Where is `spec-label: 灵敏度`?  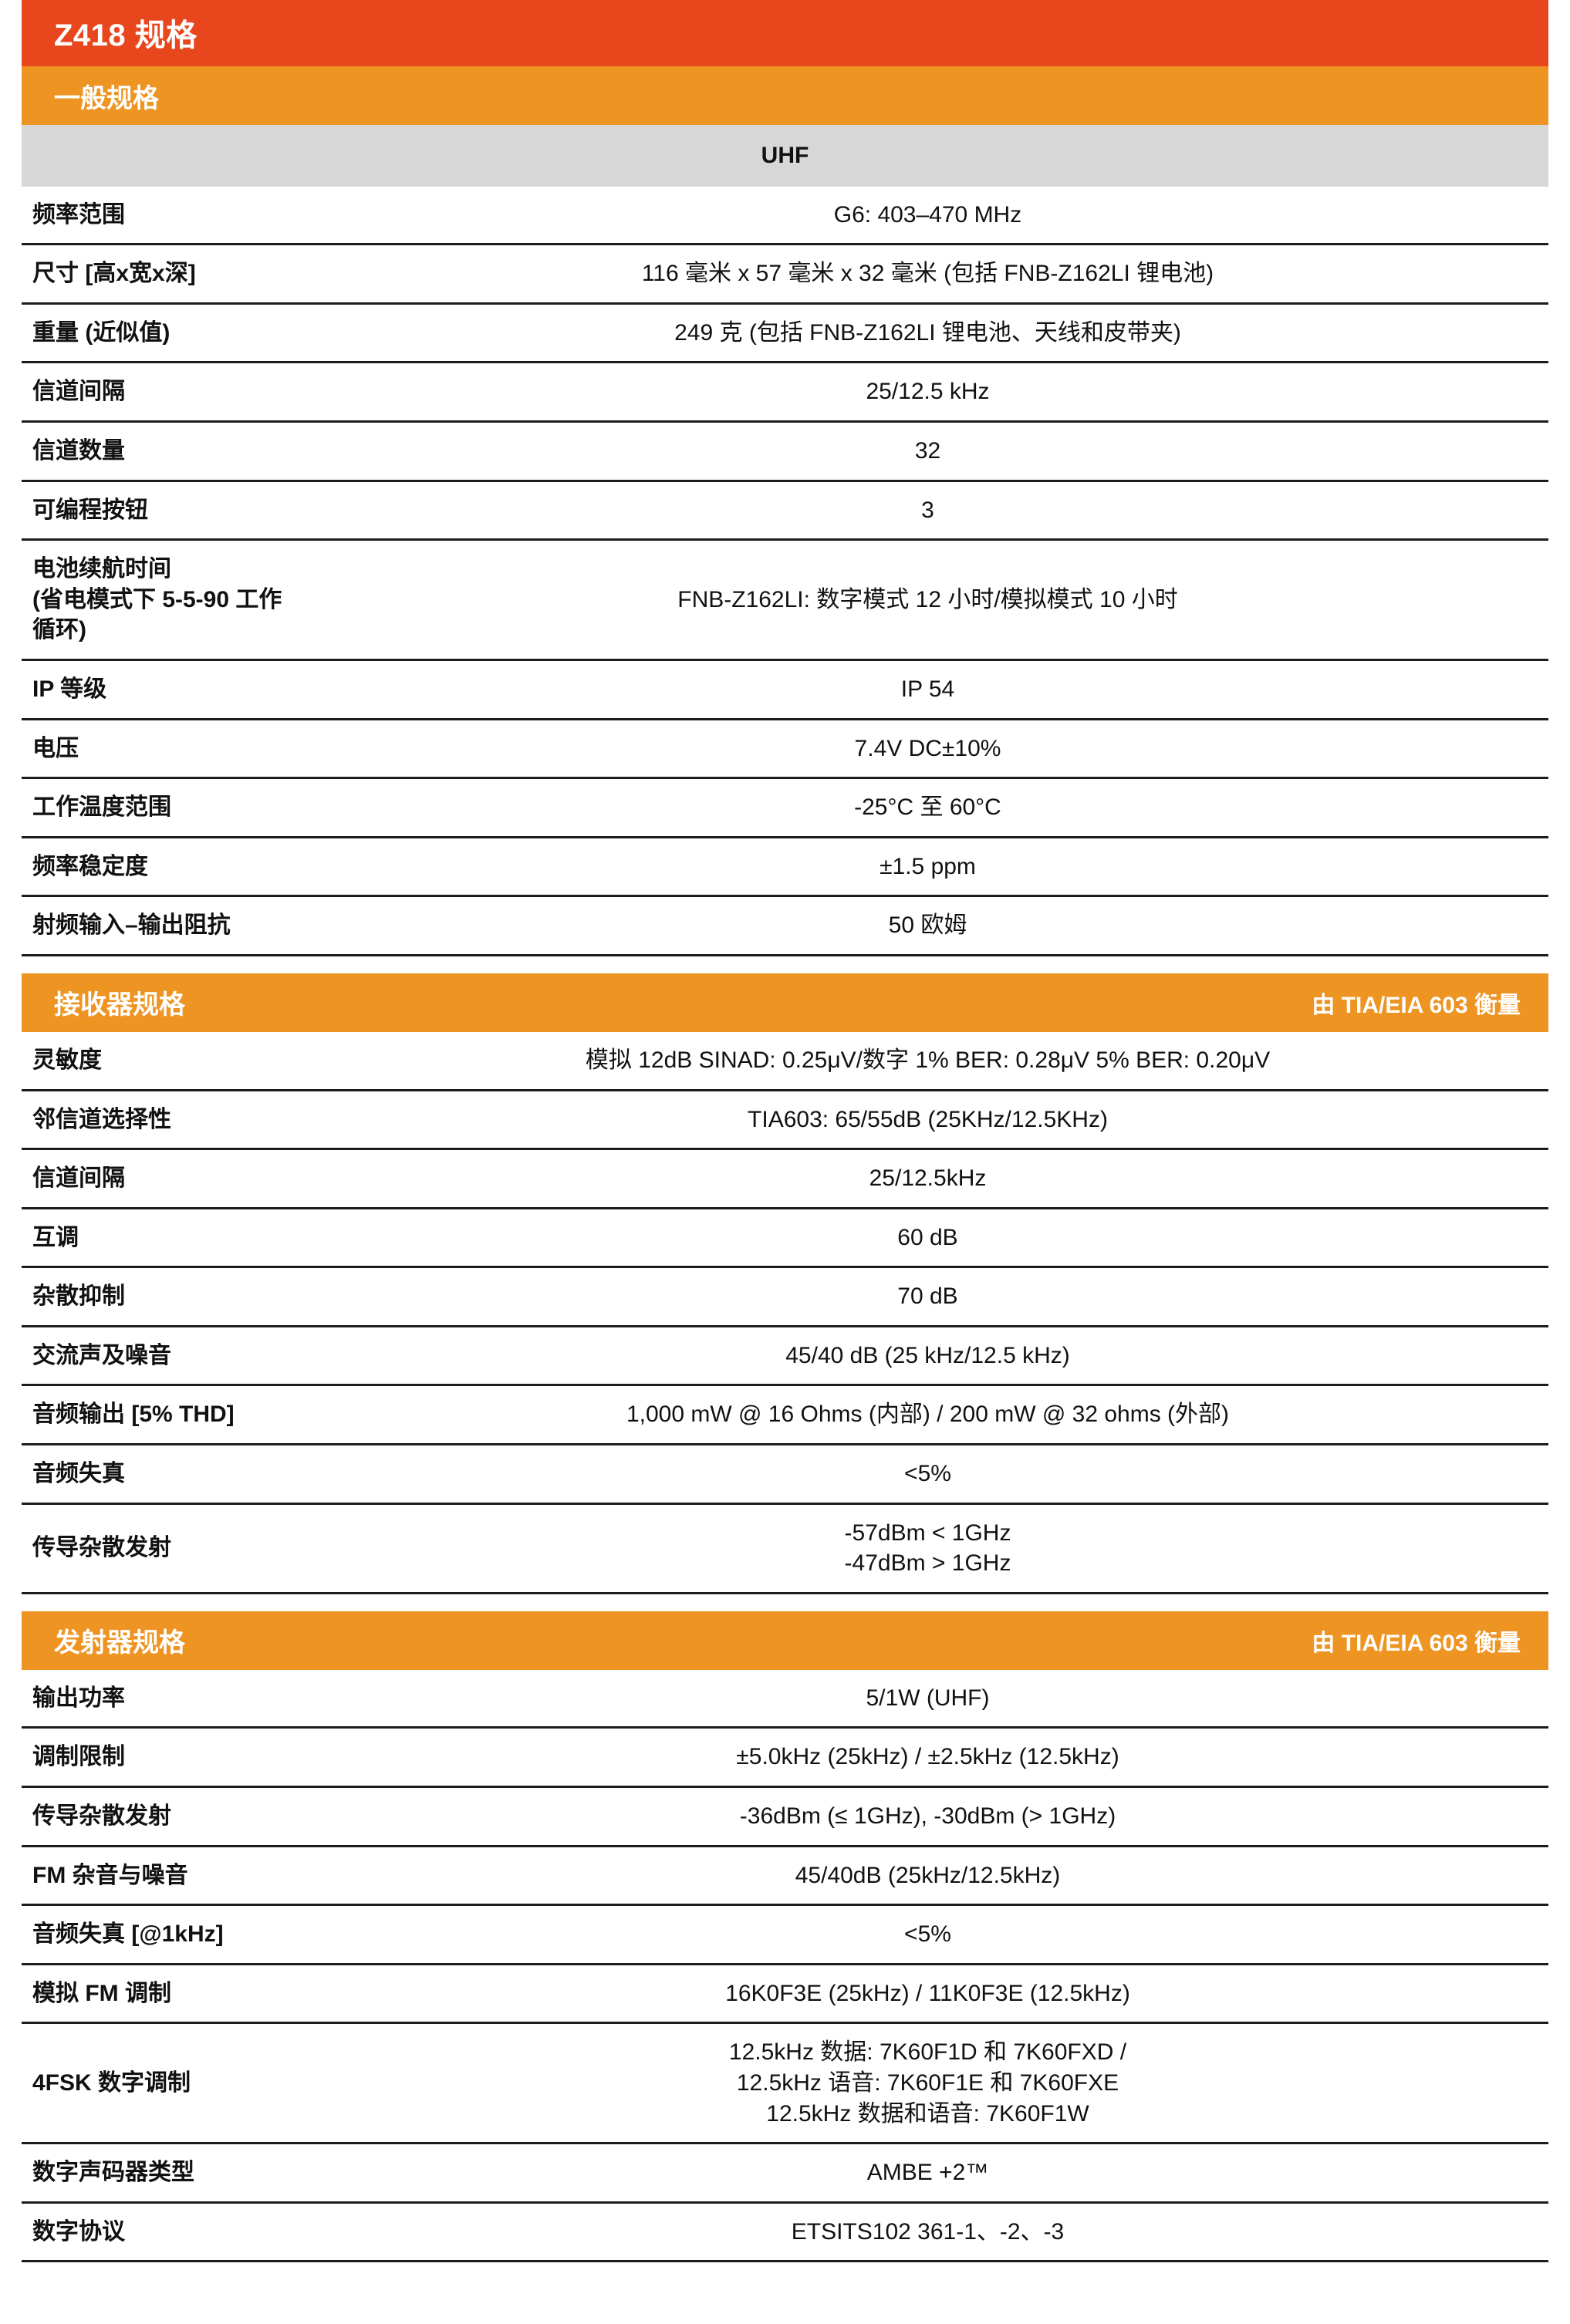
spec-label: 灵敏度 is located at coordinates (165, 1061).